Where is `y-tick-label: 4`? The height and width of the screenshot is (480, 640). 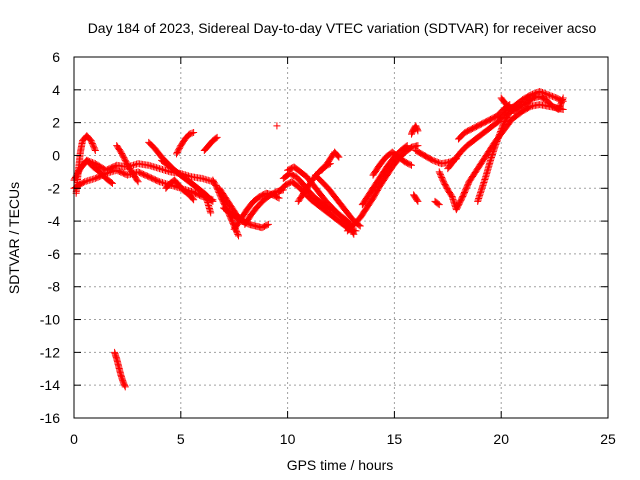 y-tick-label: 4 is located at coordinates (56, 90).